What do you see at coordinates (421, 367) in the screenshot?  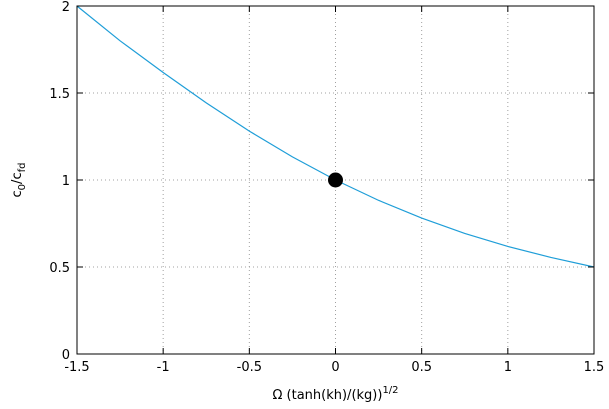 I see `x-tick-label: 0.5` at bounding box center [421, 367].